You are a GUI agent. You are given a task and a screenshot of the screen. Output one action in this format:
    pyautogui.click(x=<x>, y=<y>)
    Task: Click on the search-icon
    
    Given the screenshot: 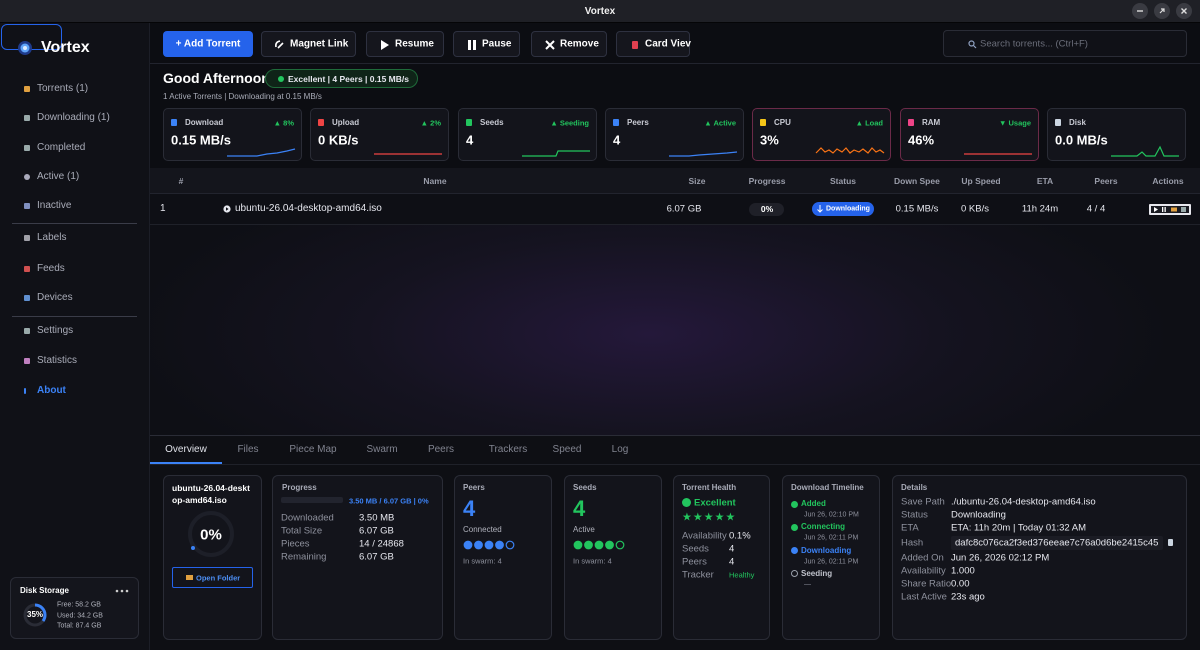 What is the action you would take?
    pyautogui.click(x=972, y=44)
    